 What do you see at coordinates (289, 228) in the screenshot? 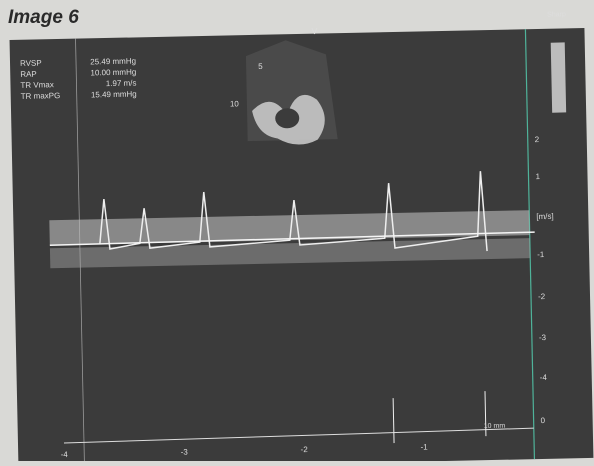
I see `doppler-signal` at bounding box center [289, 228].